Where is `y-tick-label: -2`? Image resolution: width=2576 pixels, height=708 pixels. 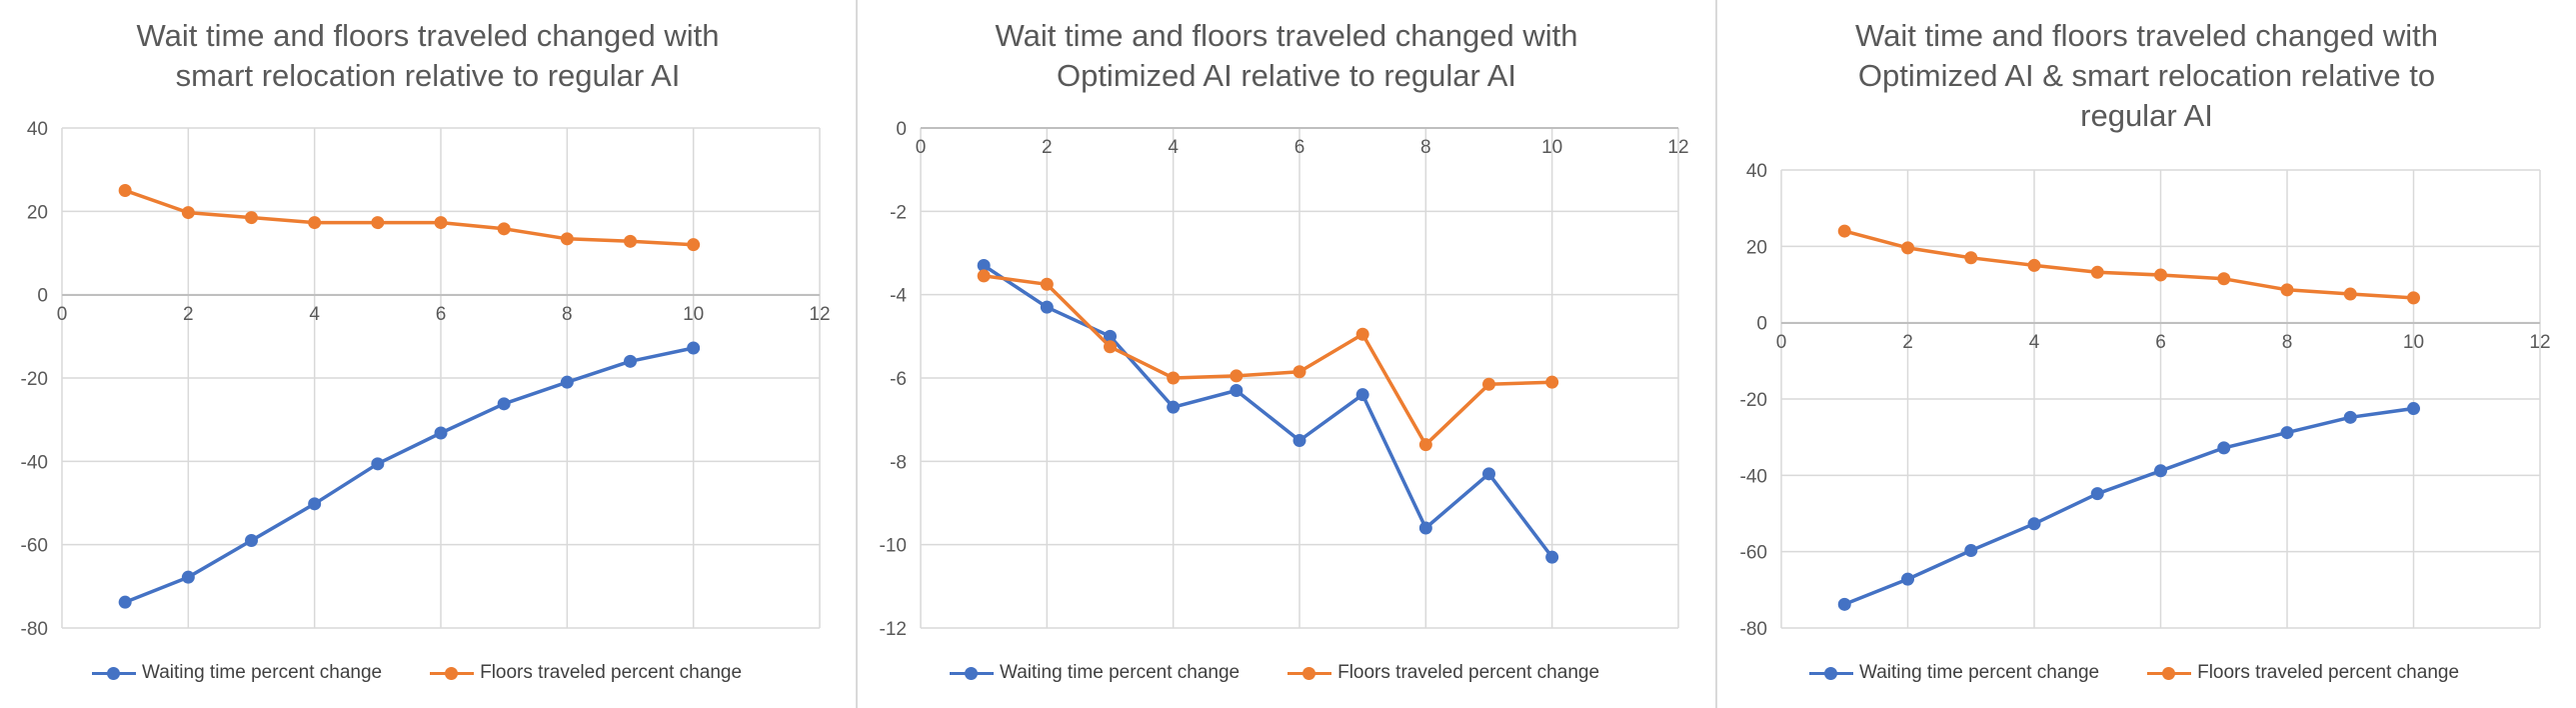 y-tick-label: -2 is located at coordinates (899, 212).